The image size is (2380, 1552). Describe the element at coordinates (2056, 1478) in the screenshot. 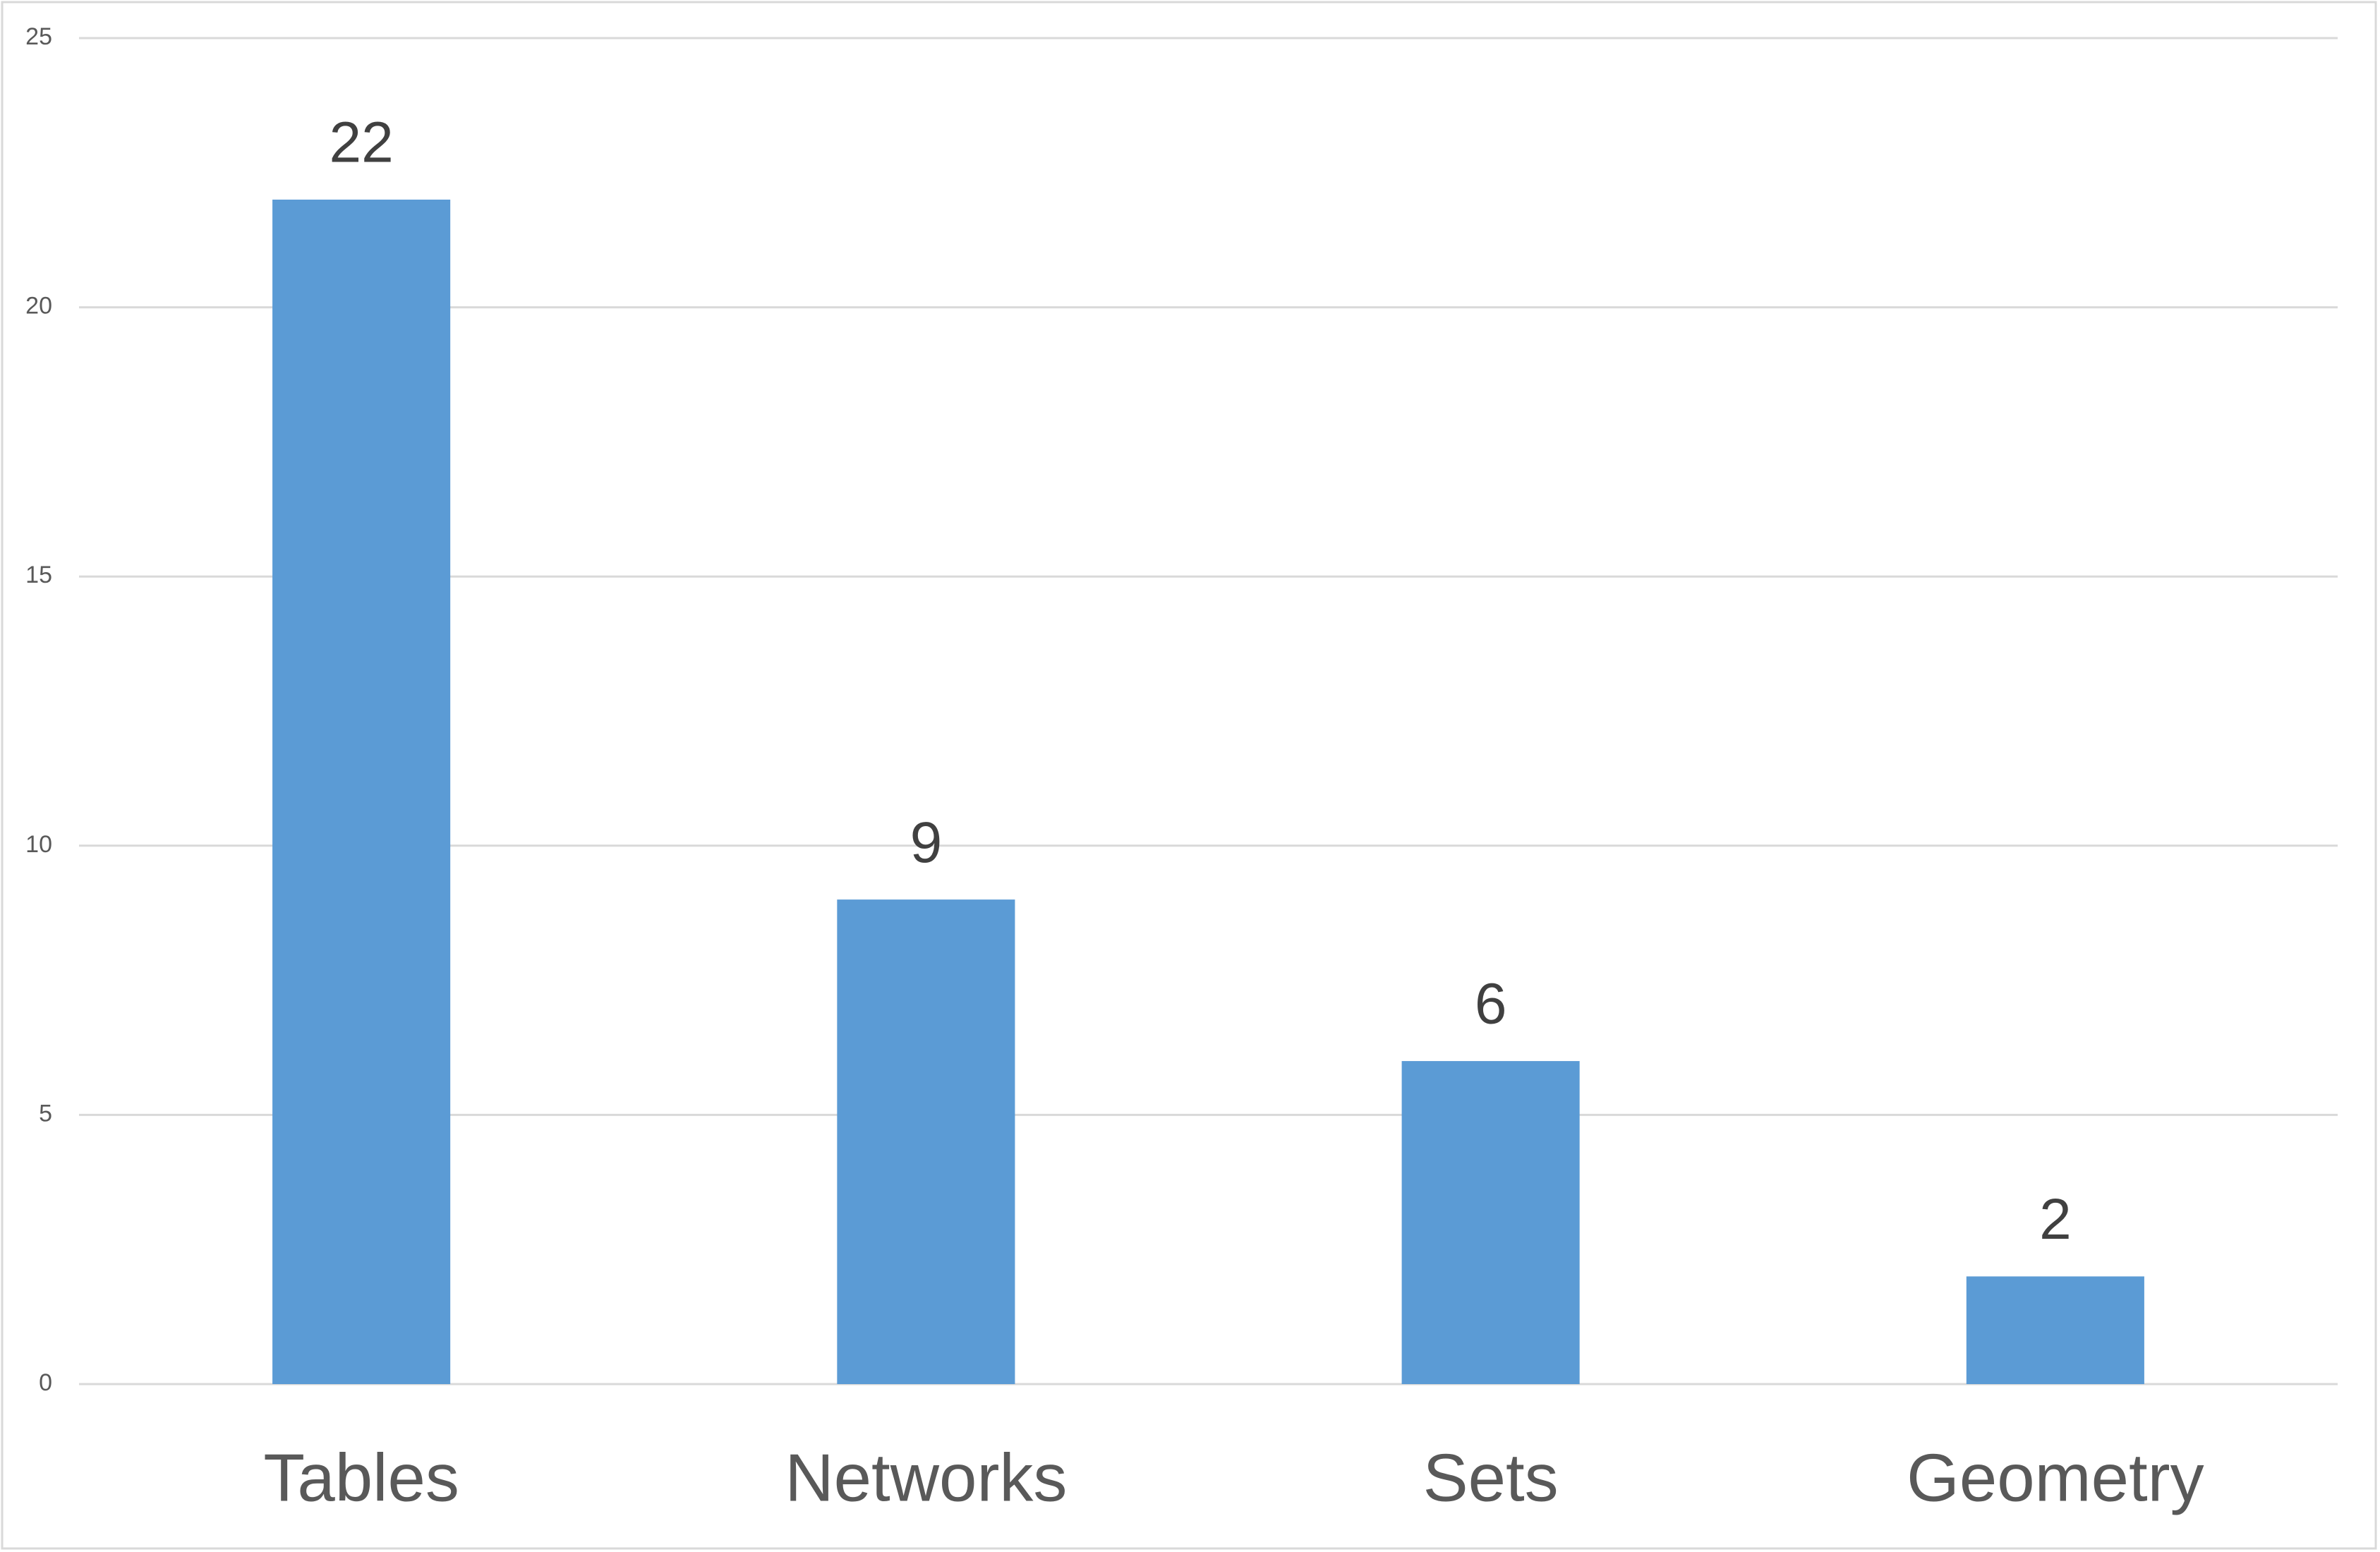

I see `x-tick-label: Geometry` at that location.